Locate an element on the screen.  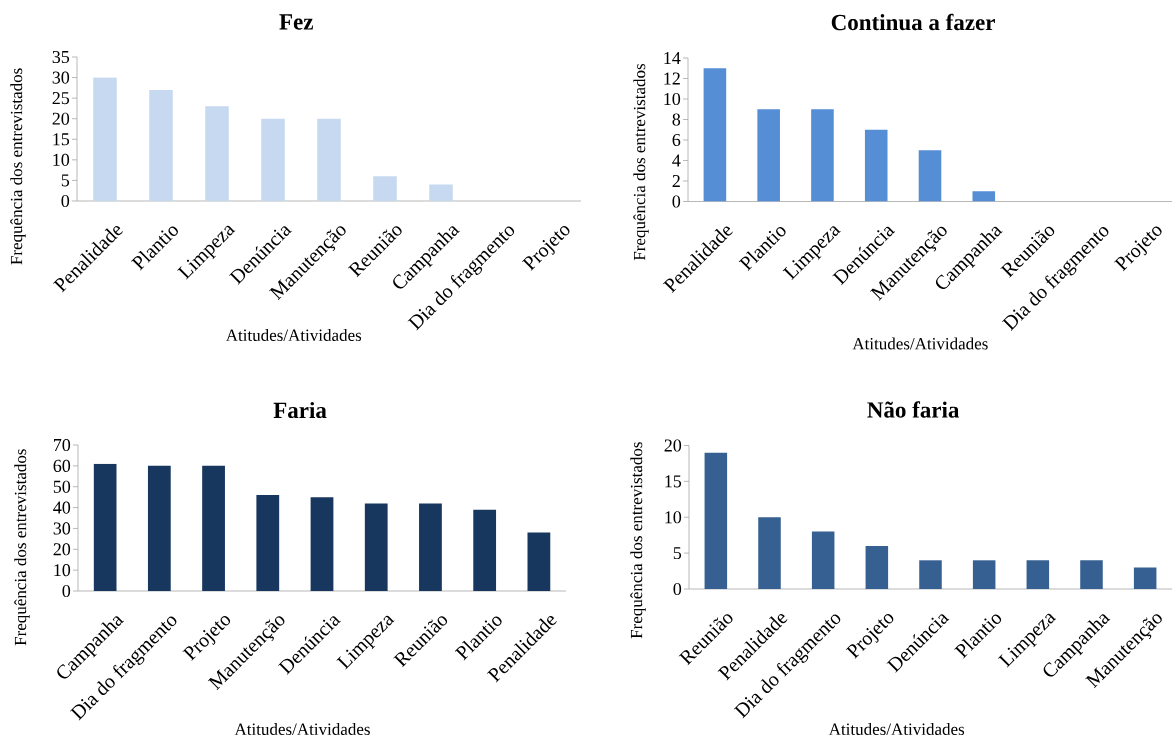
y-tick-label: 35 is located at coordinates (61, 57).